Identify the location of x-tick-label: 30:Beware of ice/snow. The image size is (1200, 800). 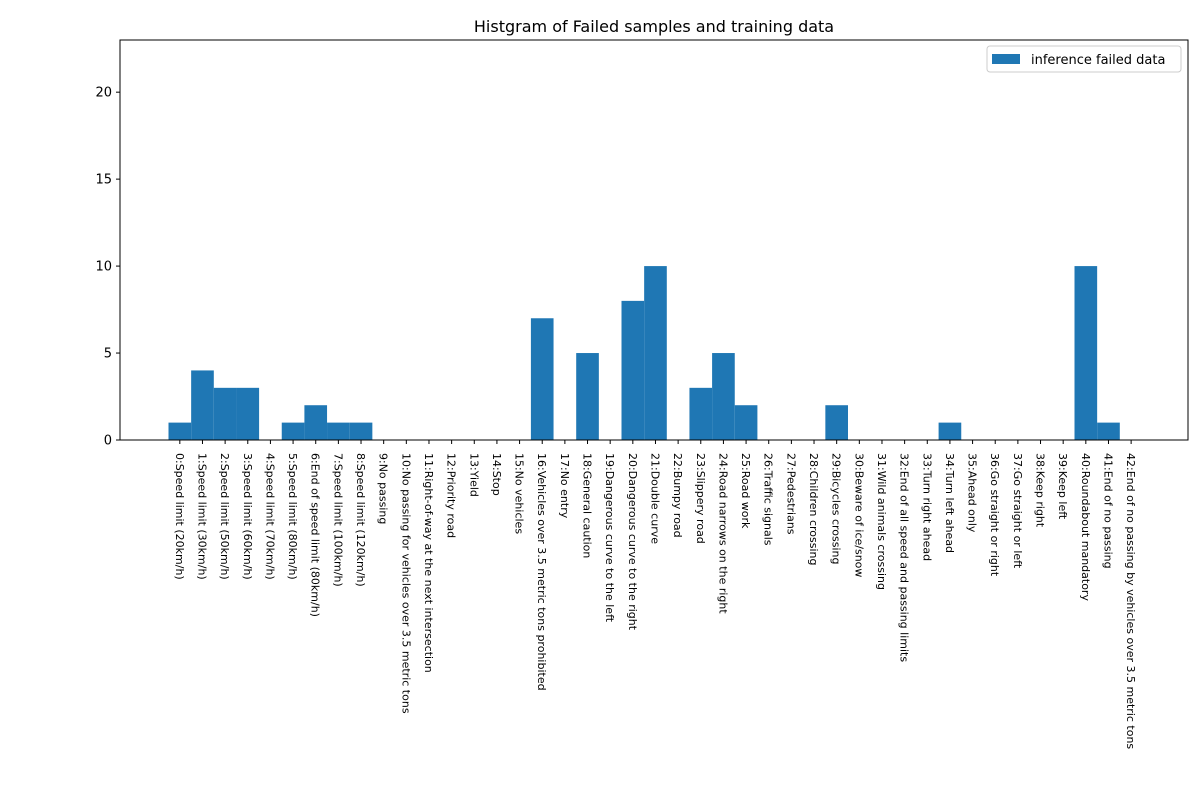
(858, 515).